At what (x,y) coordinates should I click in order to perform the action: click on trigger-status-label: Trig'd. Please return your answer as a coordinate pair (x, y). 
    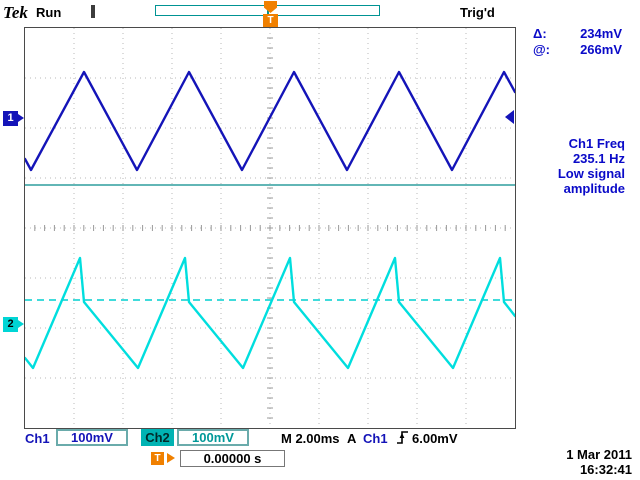
    Looking at the image, I should click on (477, 12).